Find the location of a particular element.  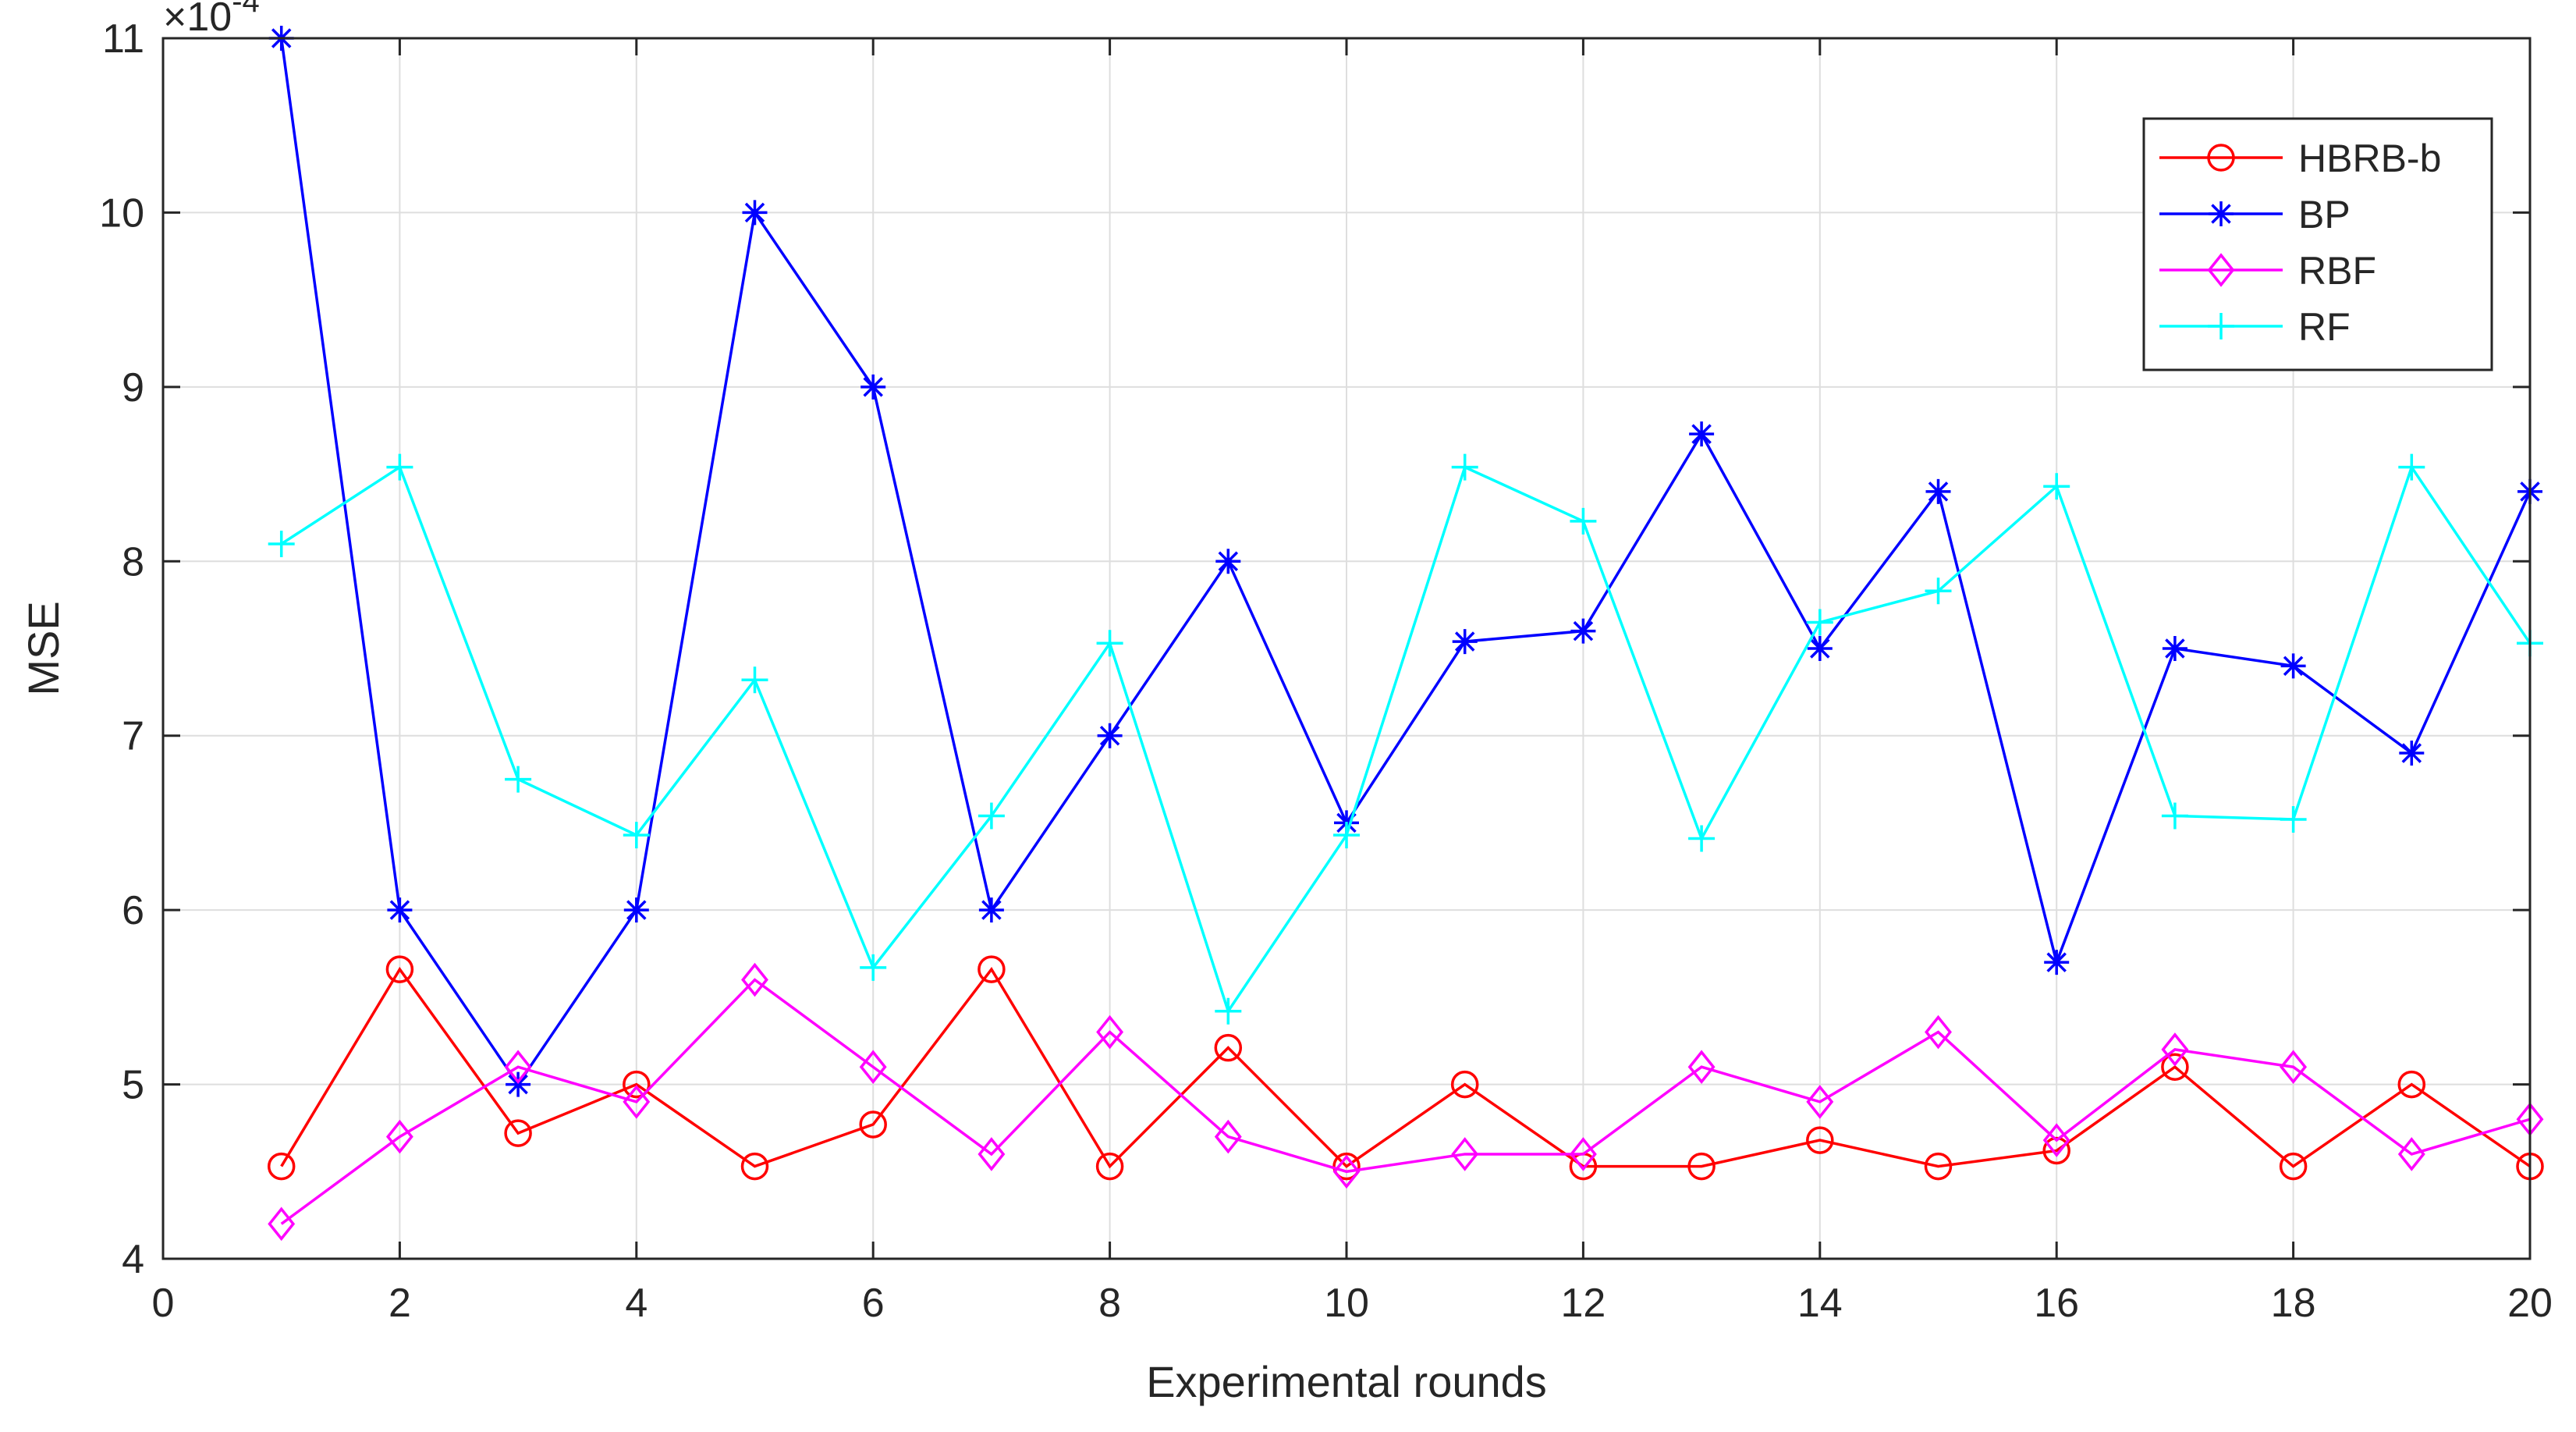

series-line-hbrb-b is located at coordinates (1405, 1067).